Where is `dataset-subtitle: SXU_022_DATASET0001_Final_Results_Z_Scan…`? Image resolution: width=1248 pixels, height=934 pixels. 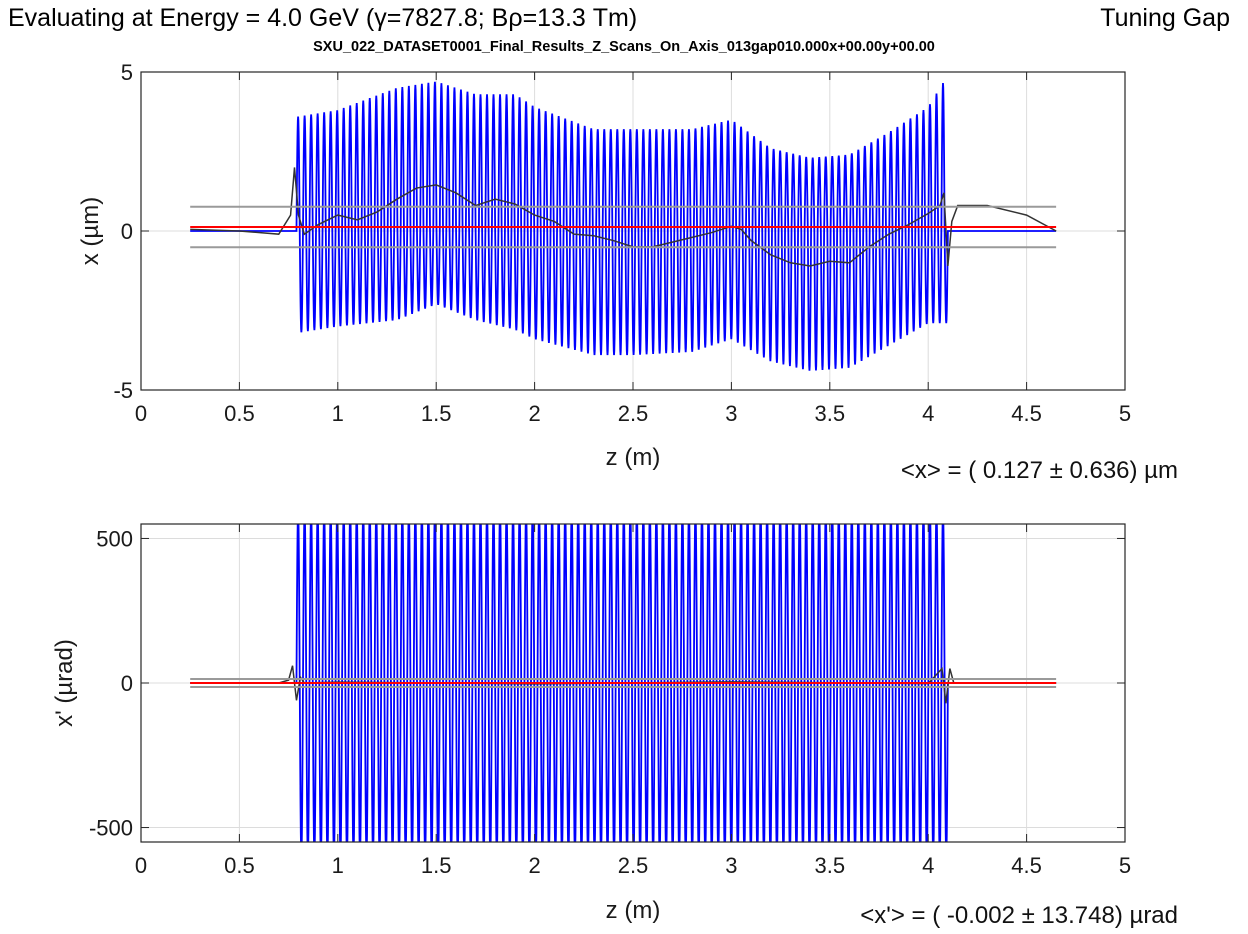 dataset-subtitle: SXU_022_DATASET0001_Final_Results_Z_Scan… is located at coordinates (624, 47).